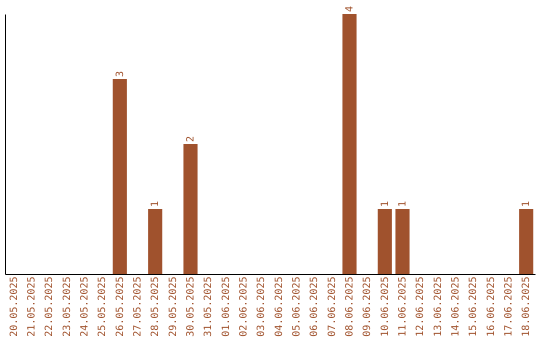 This screenshot has width=540, height=340. What do you see at coordinates (32, 306) in the screenshot?
I see `x-tick-label: 21.05.2025` at bounding box center [32, 306].